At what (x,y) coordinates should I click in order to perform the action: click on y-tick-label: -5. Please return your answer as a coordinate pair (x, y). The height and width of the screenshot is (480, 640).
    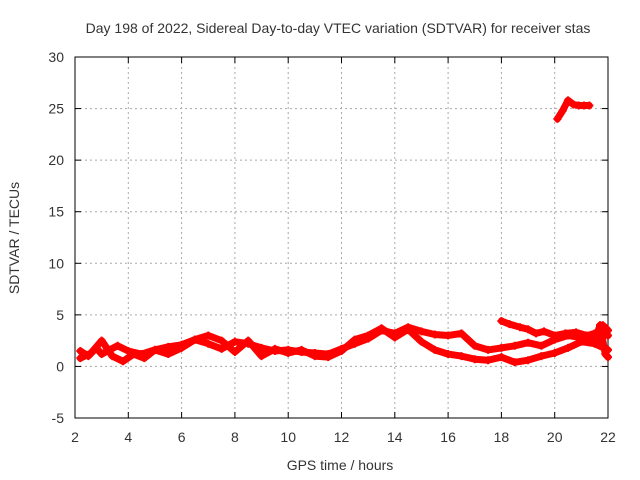
    Looking at the image, I should click on (58, 418).